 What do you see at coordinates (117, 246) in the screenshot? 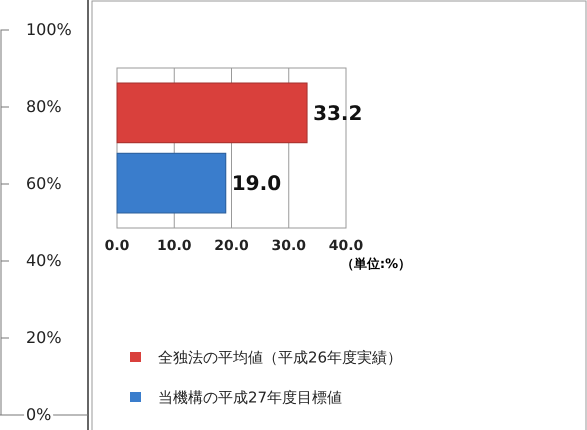
I see `x-tick-label: 0.0` at bounding box center [117, 246].